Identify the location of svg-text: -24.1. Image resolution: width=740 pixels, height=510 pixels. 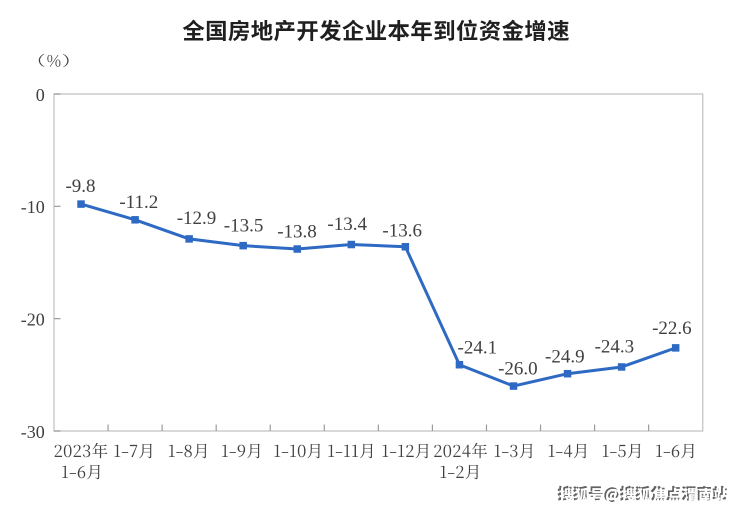
(478, 348).